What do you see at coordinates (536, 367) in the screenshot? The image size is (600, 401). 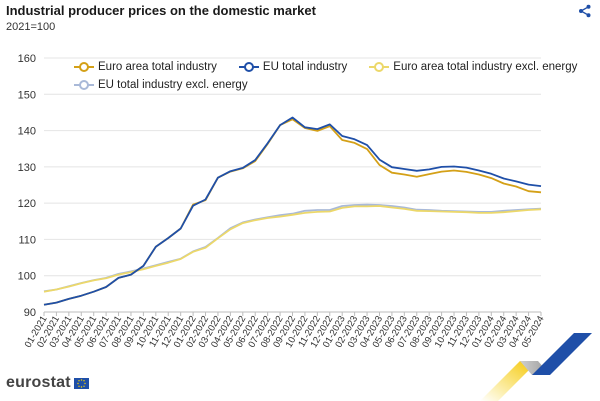 I see `decorative-stripes-icon` at bounding box center [536, 367].